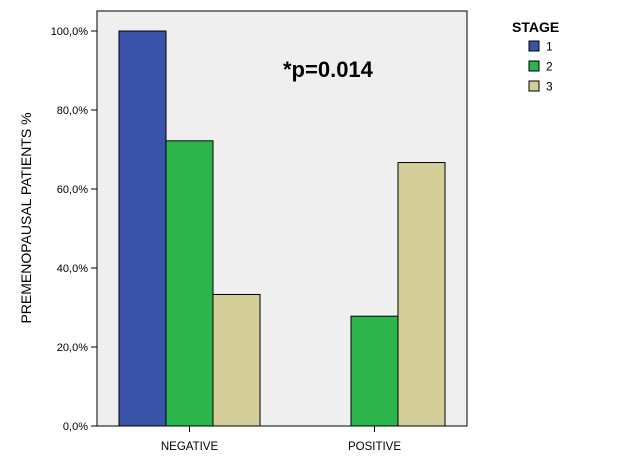 The image size is (622, 466). I want to click on legend-label-stage-1: 1, so click(549, 47).